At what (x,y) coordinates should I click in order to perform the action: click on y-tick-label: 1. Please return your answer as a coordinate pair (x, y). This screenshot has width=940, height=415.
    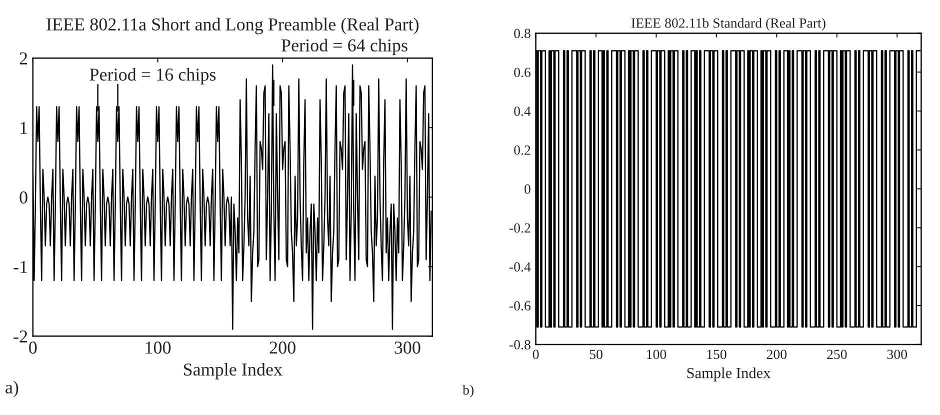
    Looking at the image, I should click on (23, 128).